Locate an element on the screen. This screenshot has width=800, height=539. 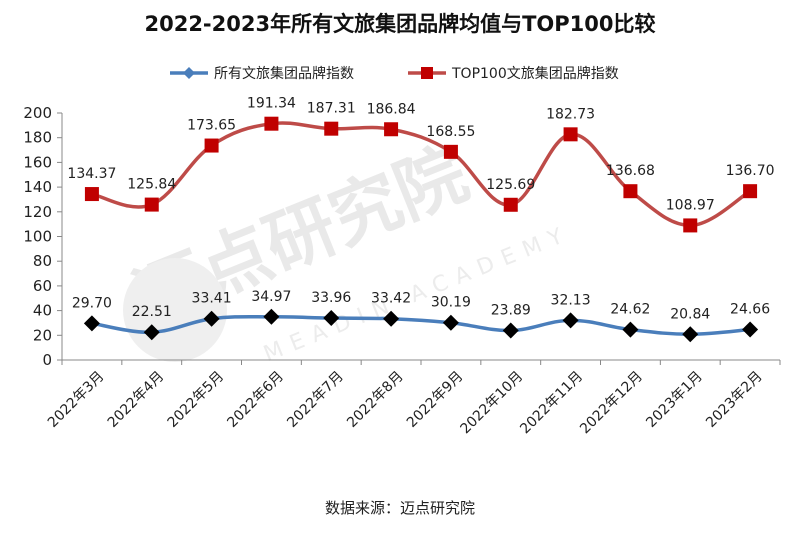
y-tick-label: 40 is located at coordinates (42, 311).